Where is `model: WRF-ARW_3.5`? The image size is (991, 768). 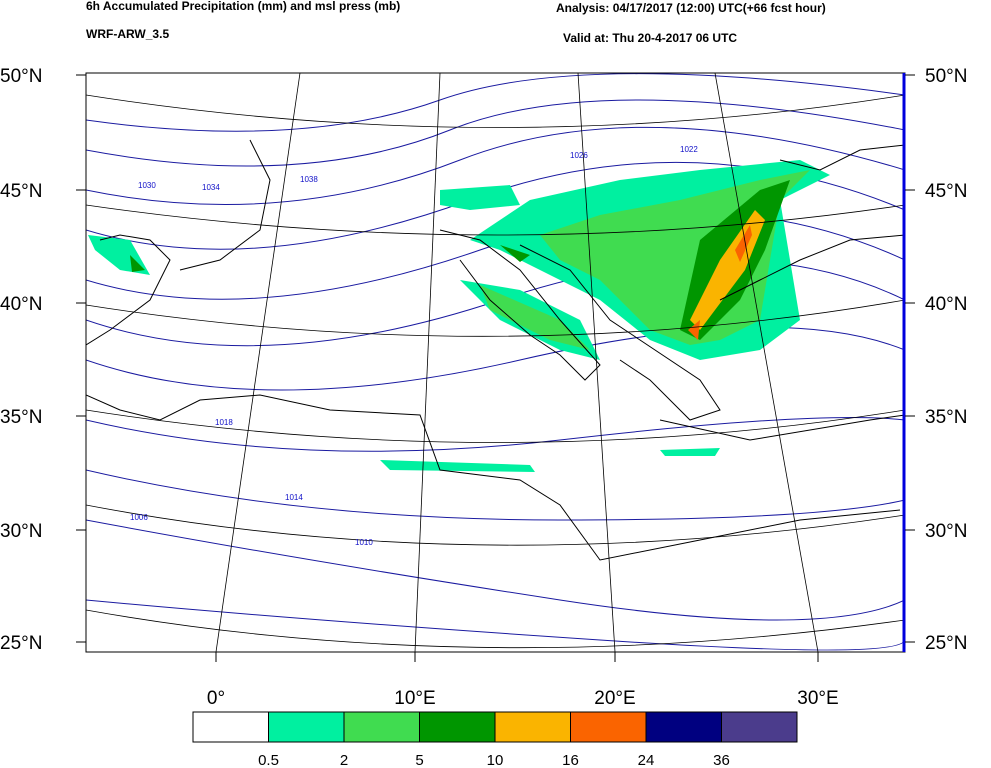
model: WRF-ARW_3.5 is located at coordinates (127, 34).